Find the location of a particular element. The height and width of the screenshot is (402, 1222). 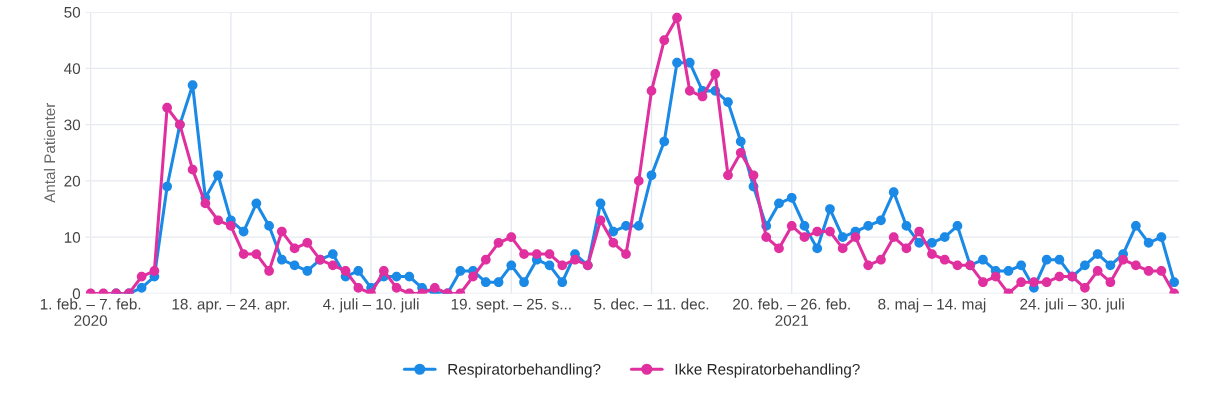

x-tick-label: 24. juli – 30. juli is located at coordinates (1072, 305).